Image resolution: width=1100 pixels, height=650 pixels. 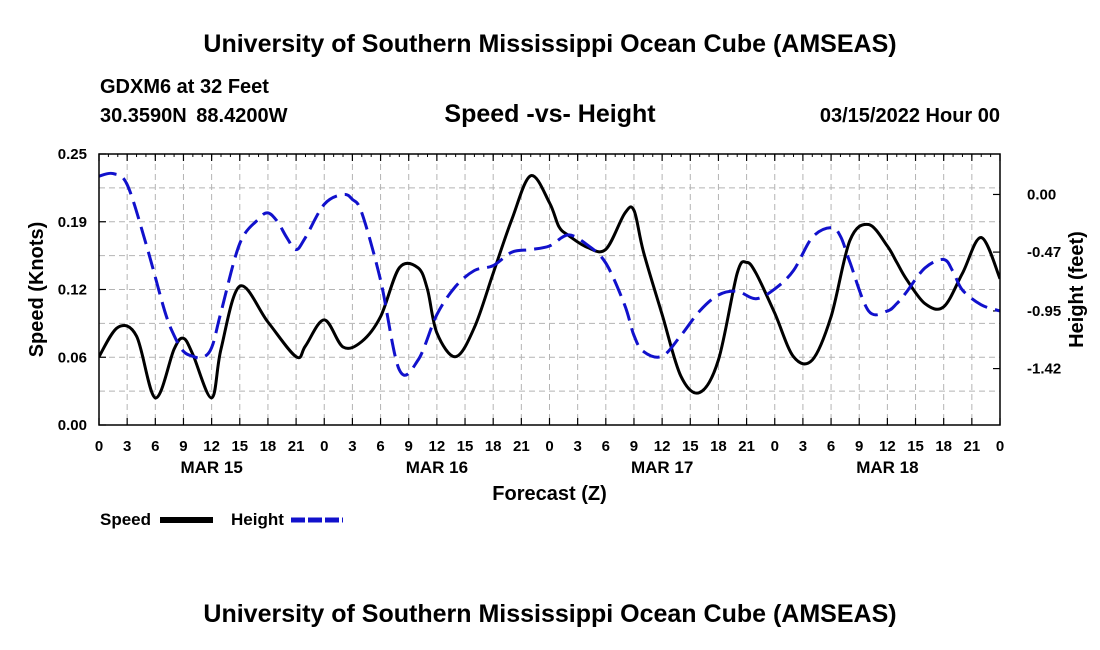 What do you see at coordinates (437, 467) in the screenshot?
I see `day-label: MAR 16` at bounding box center [437, 467].